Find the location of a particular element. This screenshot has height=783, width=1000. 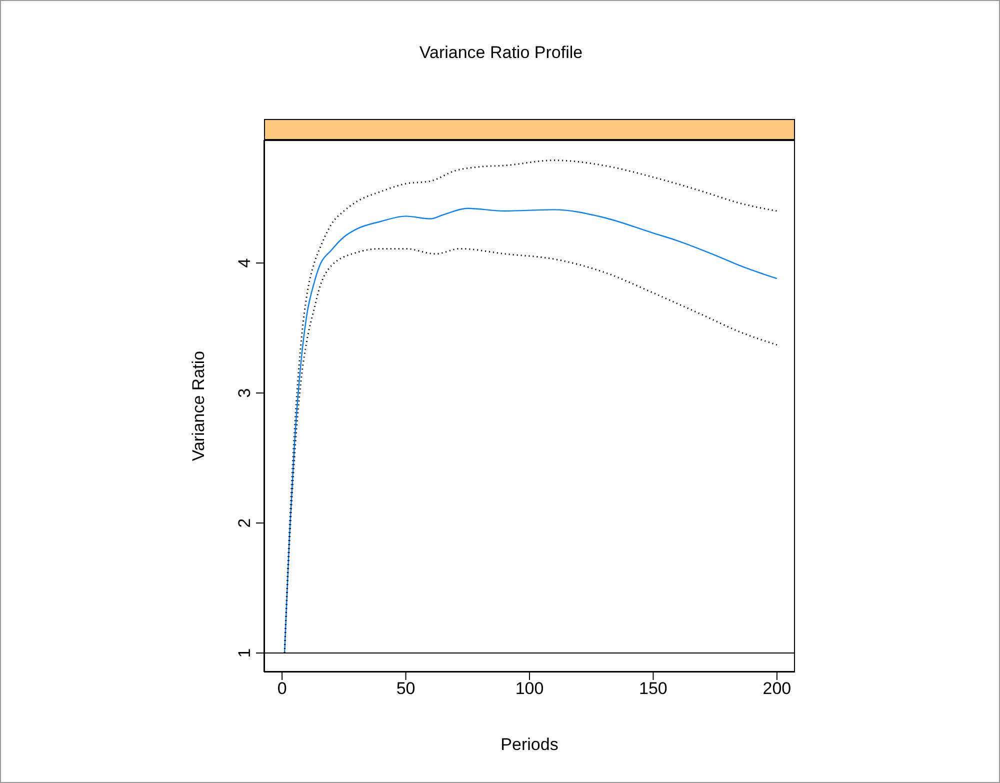

x-tick-label: 50 is located at coordinates (406, 688).